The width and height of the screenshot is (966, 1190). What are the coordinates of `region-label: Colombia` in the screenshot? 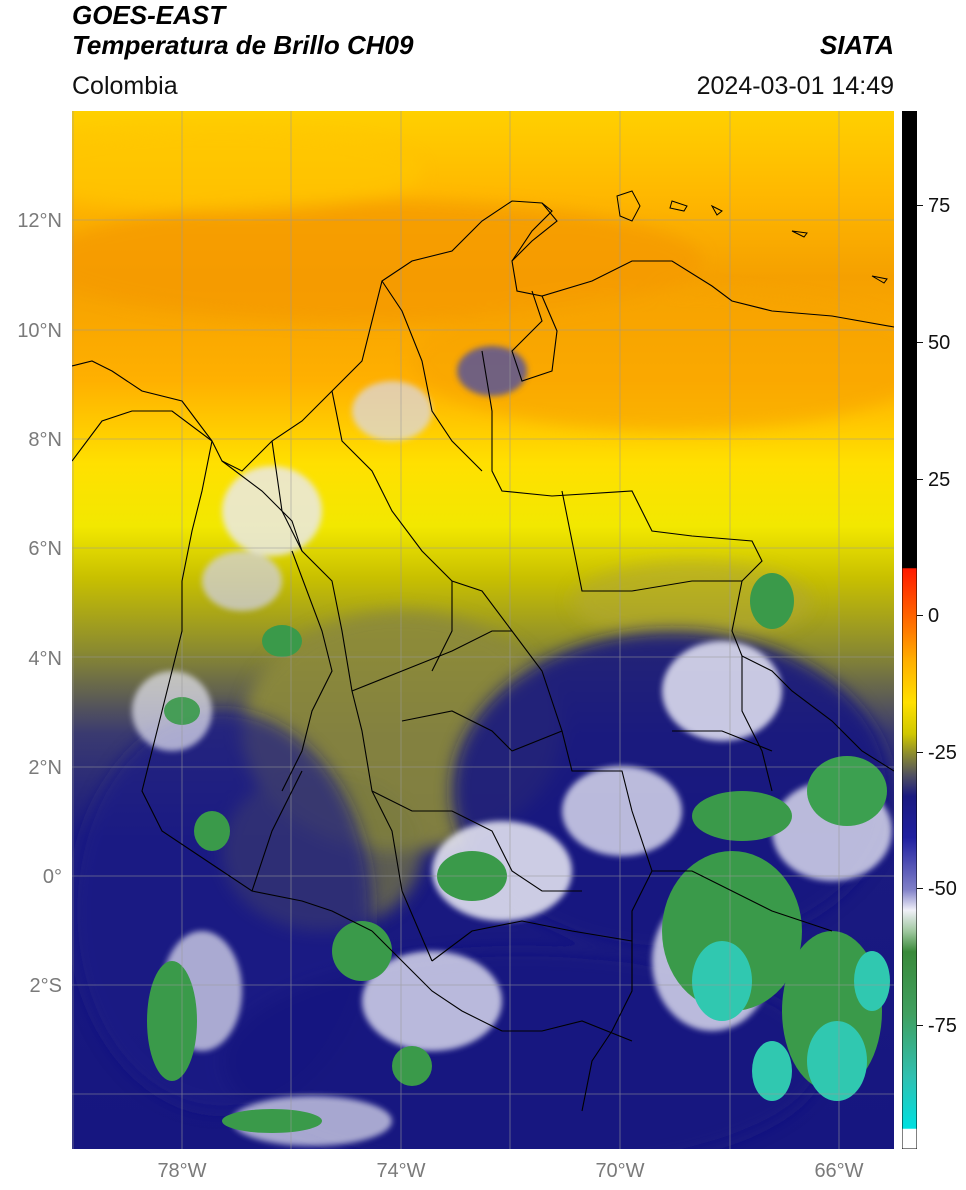 It's located at (125, 86).